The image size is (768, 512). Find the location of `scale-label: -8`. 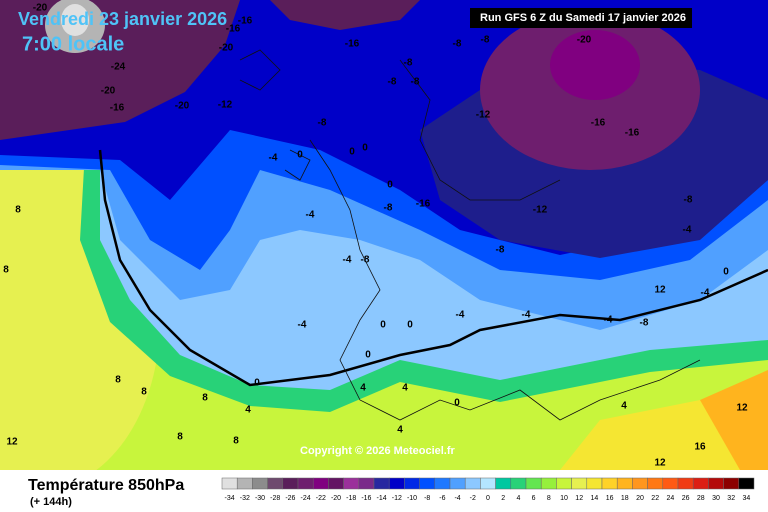

scale-label: -8 is located at coordinates (427, 498).